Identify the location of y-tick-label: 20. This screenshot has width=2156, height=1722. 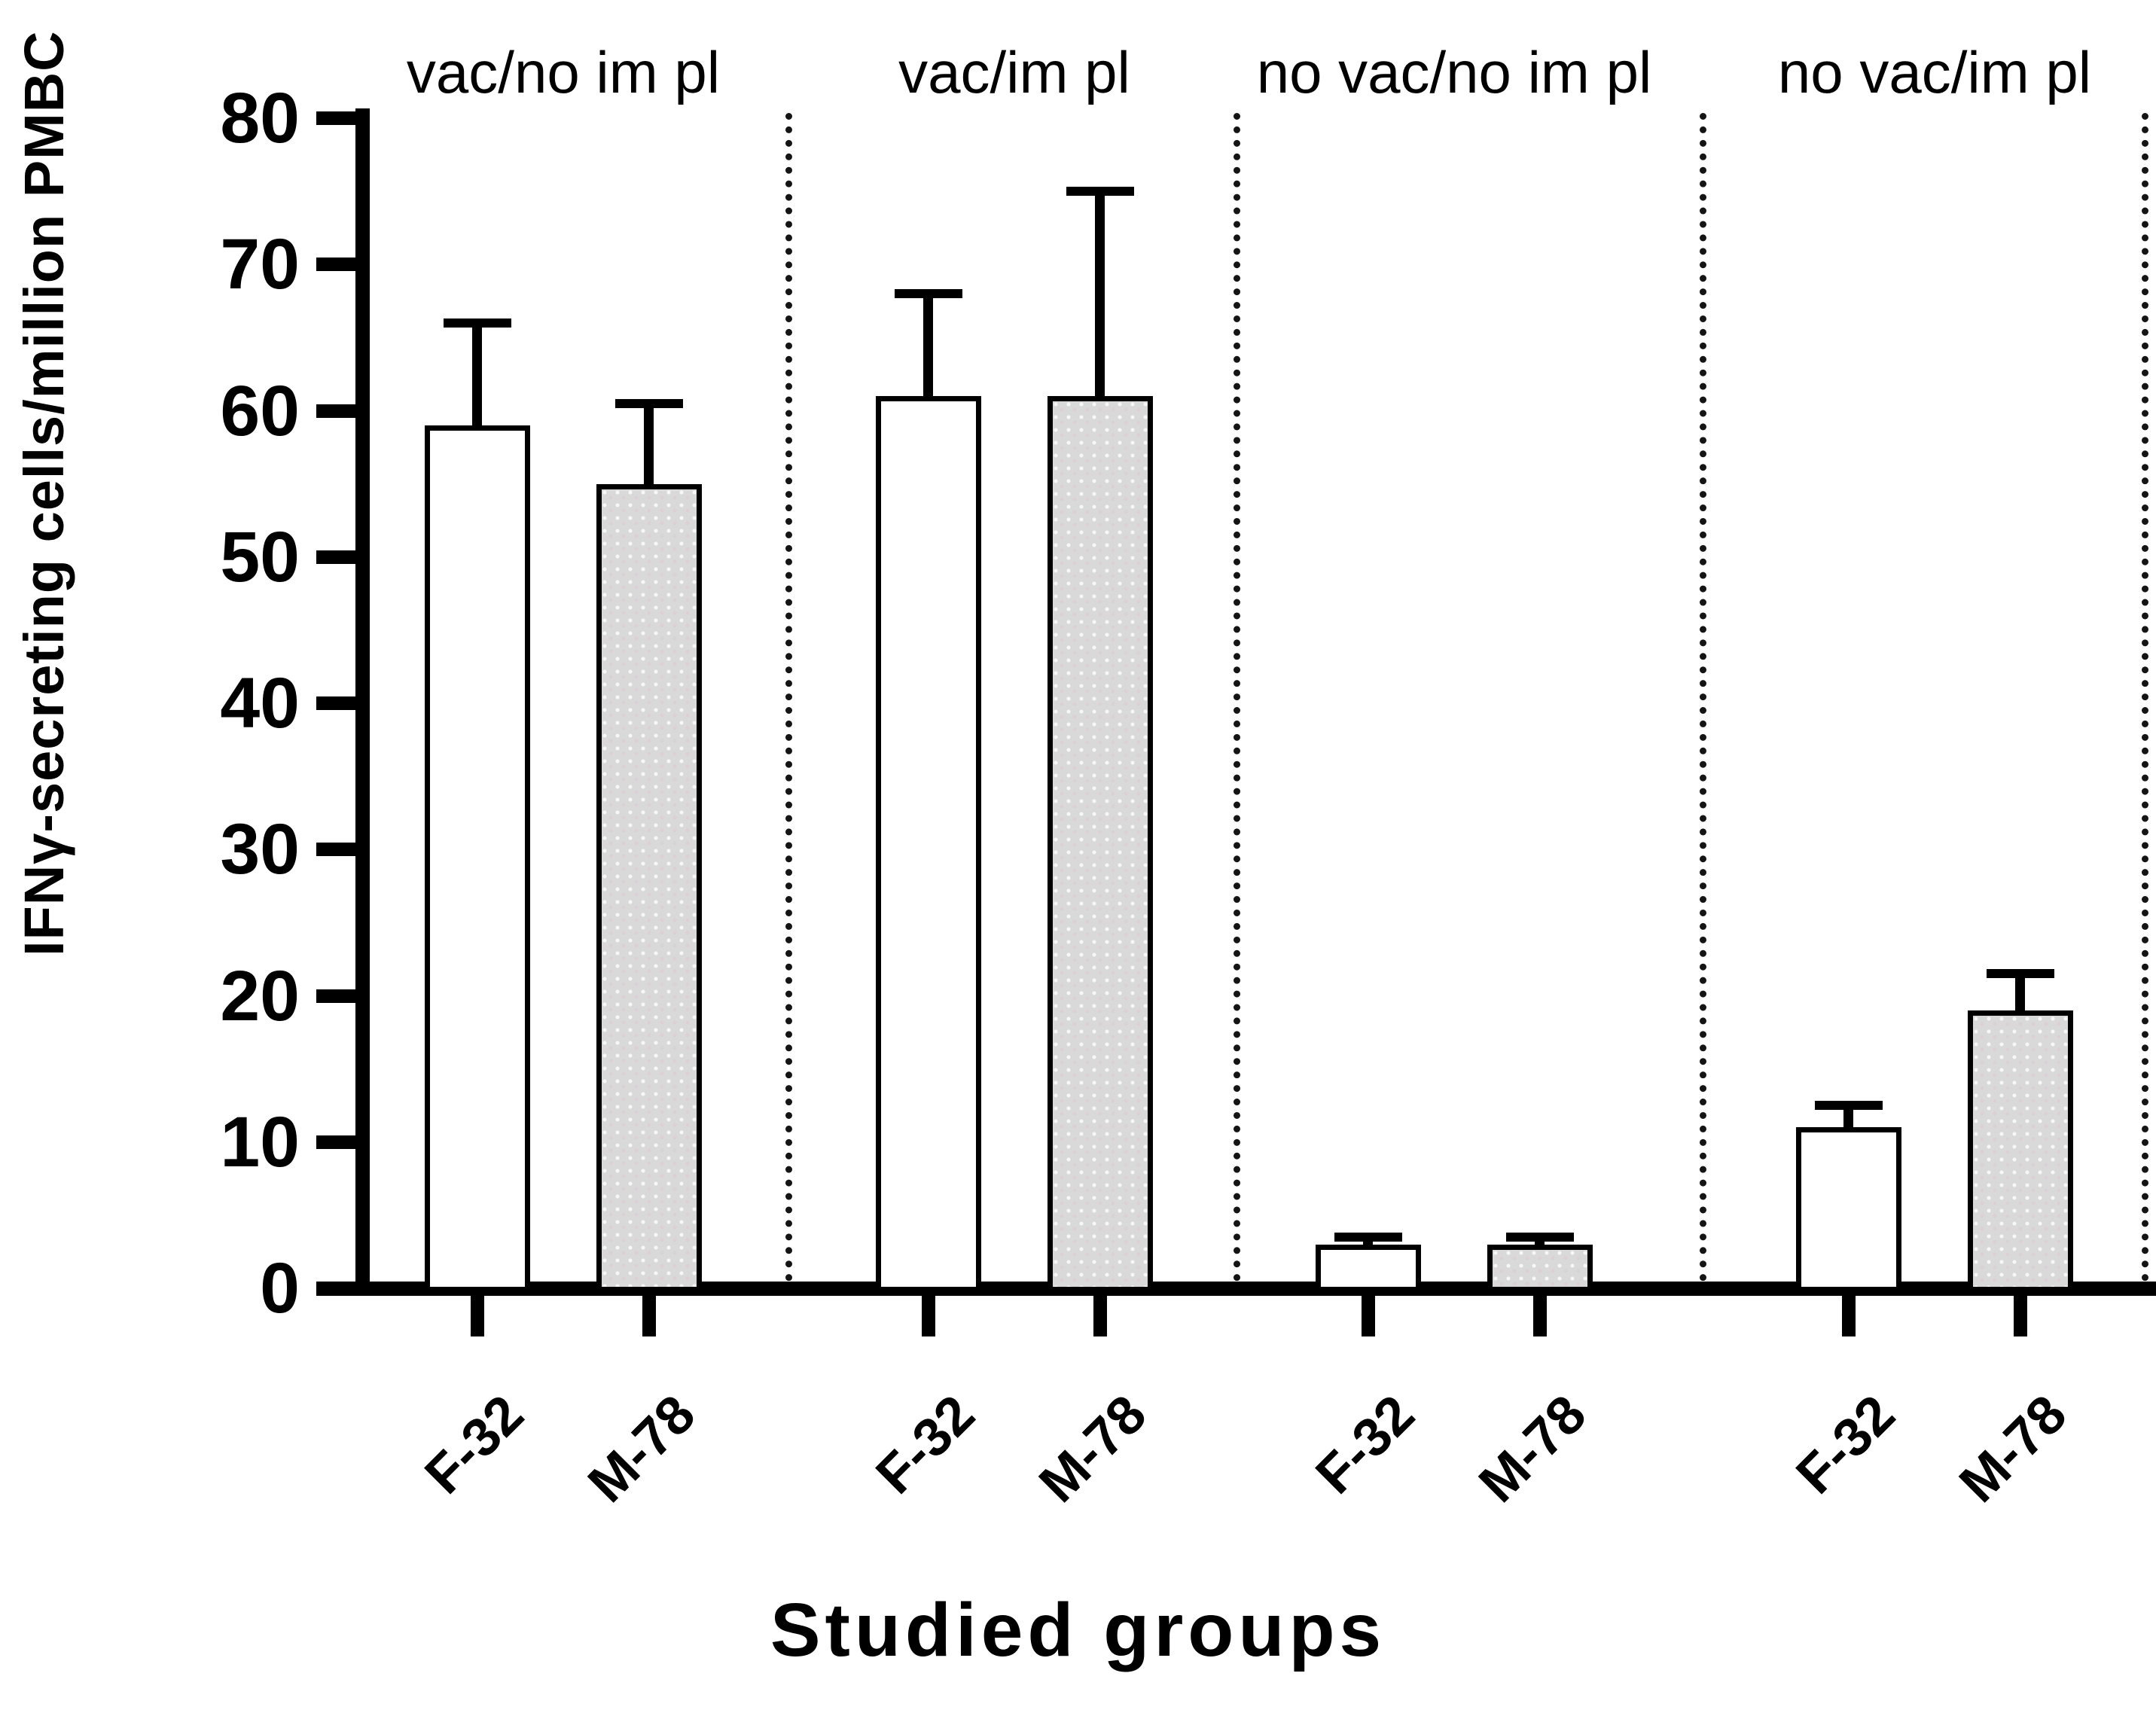
(260, 996).